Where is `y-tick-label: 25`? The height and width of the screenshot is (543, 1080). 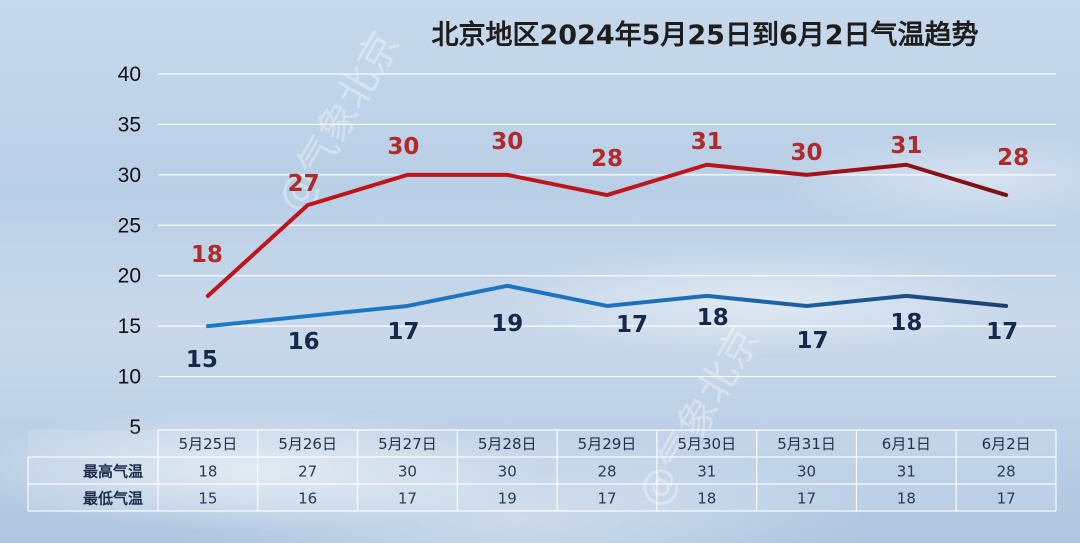
y-tick-label: 25 is located at coordinates (129, 225).